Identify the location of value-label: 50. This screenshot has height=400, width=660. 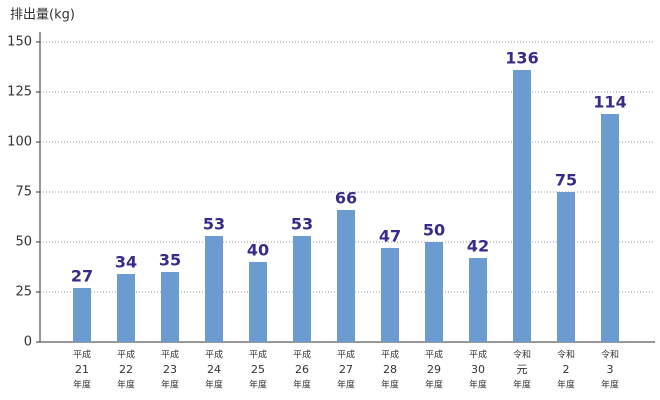
(434, 230).